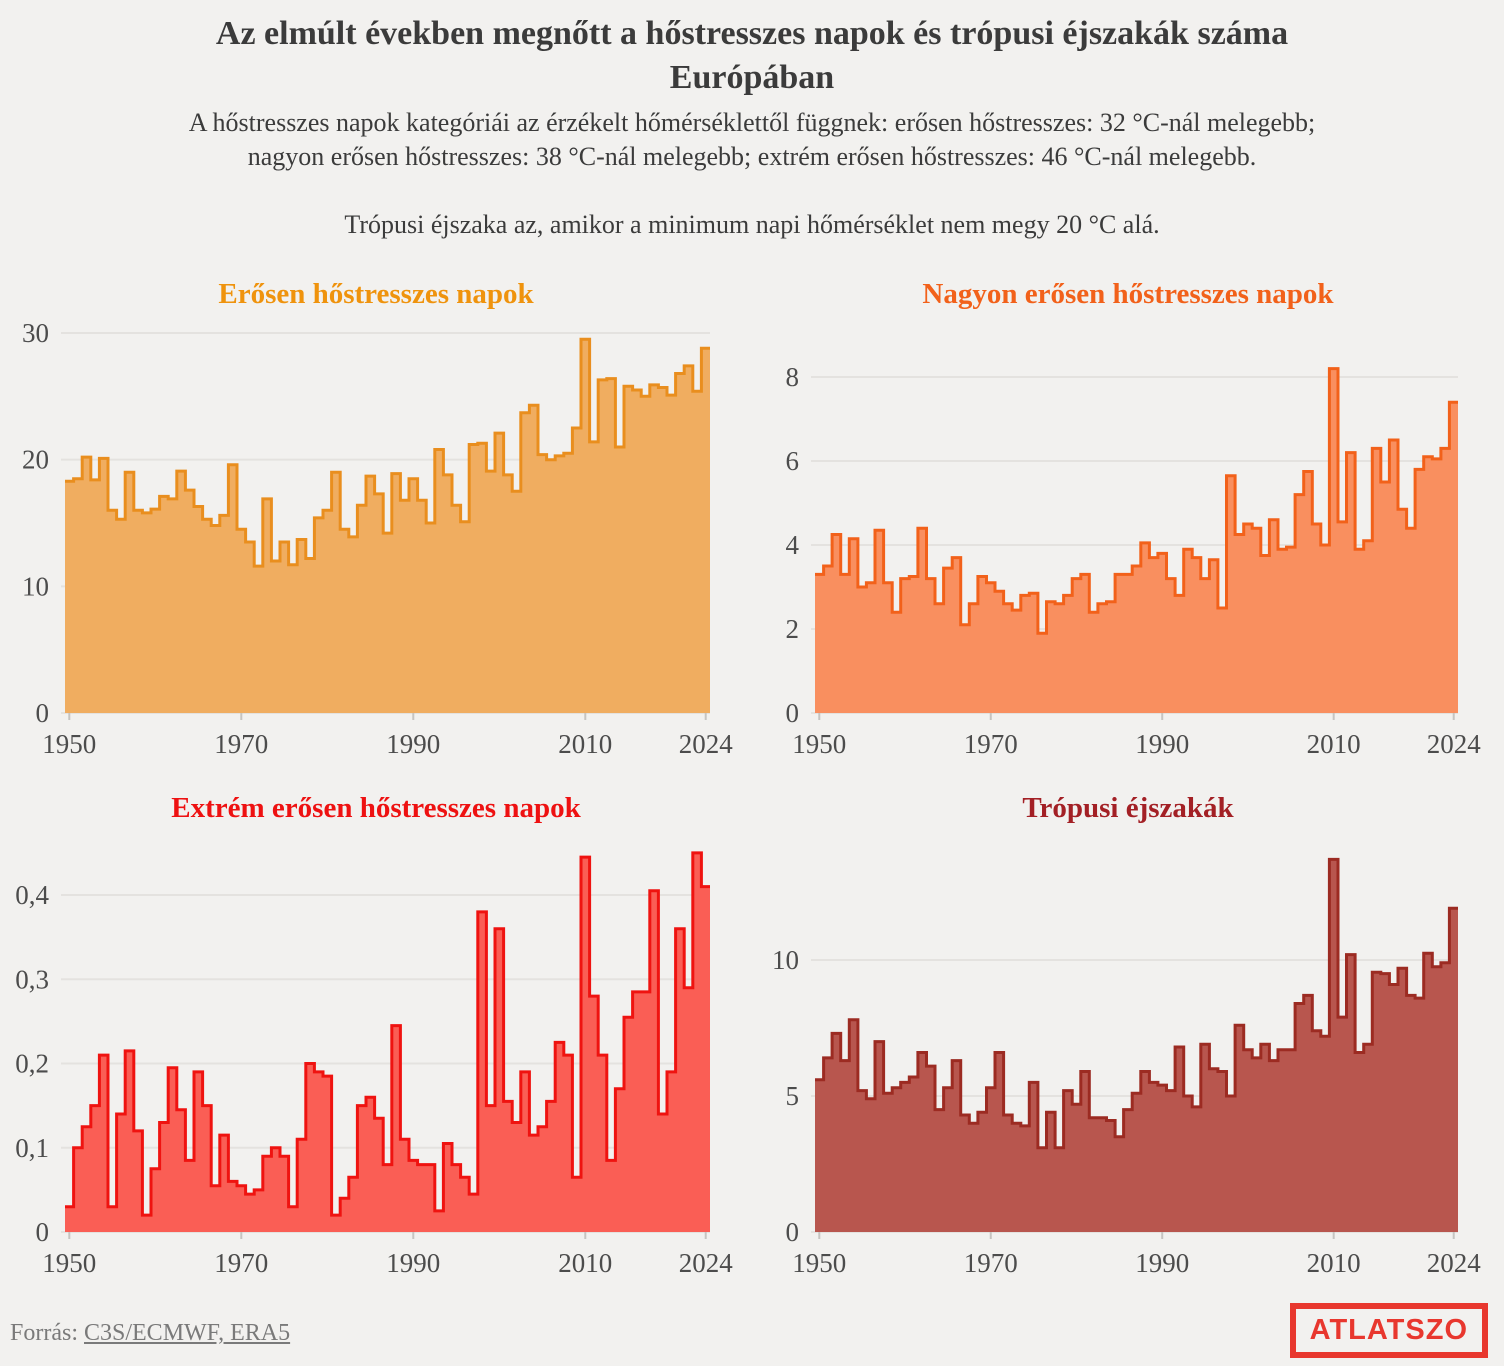 The width and height of the screenshot is (1504, 1366). I want to click on y-axis-label: 0,4, so click(32, 895).